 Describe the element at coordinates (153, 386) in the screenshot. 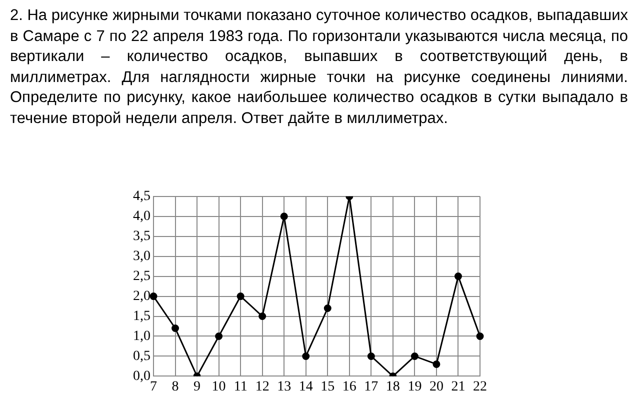

I see `x-tick-label: 7` at that location.